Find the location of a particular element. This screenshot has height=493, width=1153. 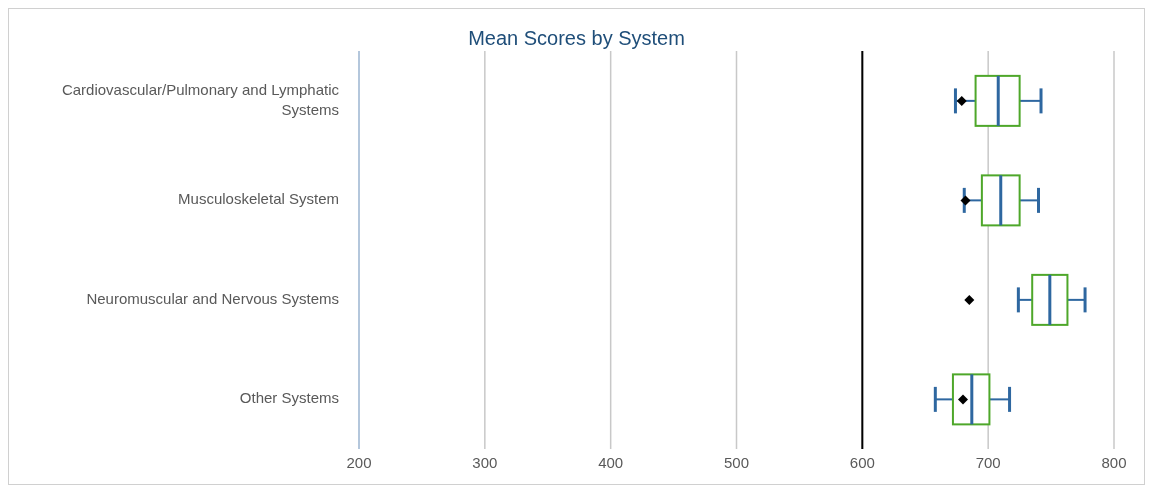

y-tick-label: Neuromuscular and Nervous Systems is located at coordinates (212, 298).